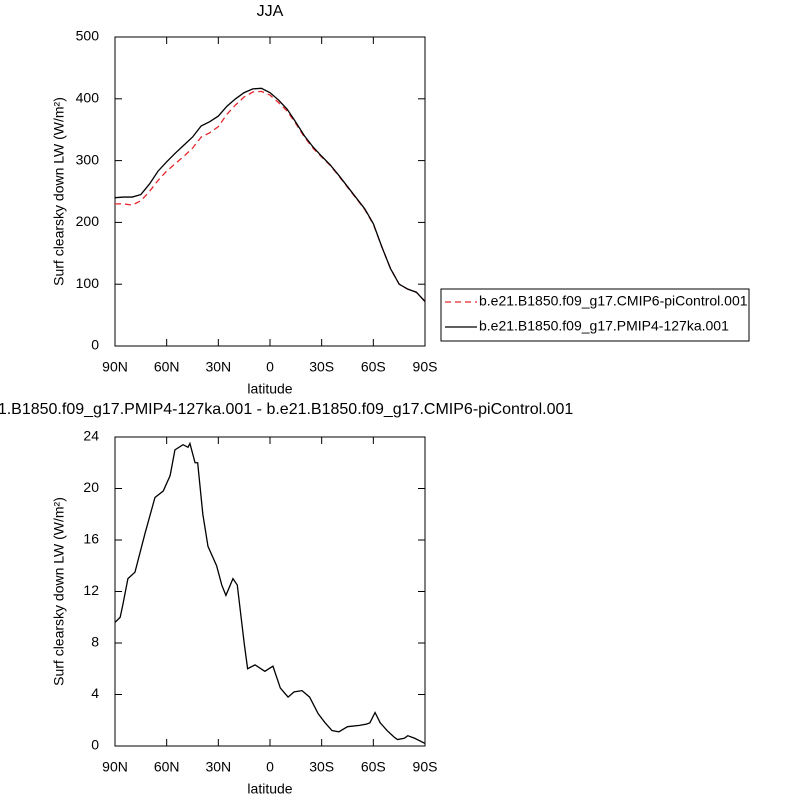 The width and height of the screenshot is (800, 800). What do you see at coordinates (88, 36) in the screenshot?
I see `y-tick-label: 500` at bounding box center [88, 36].